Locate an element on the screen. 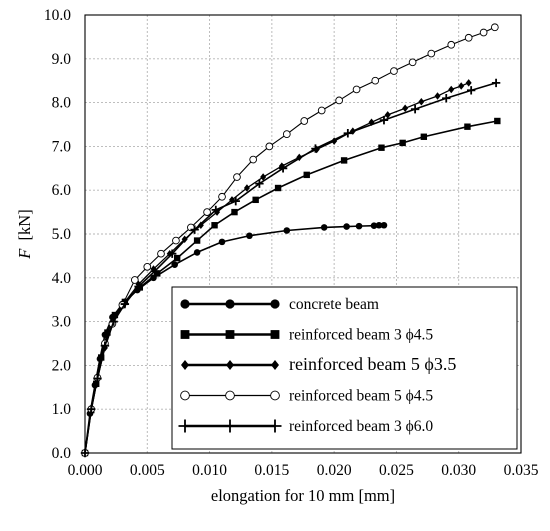 The image size is (550, 531). x-tick-label: 0.035 is located at coordinates (521, 470).